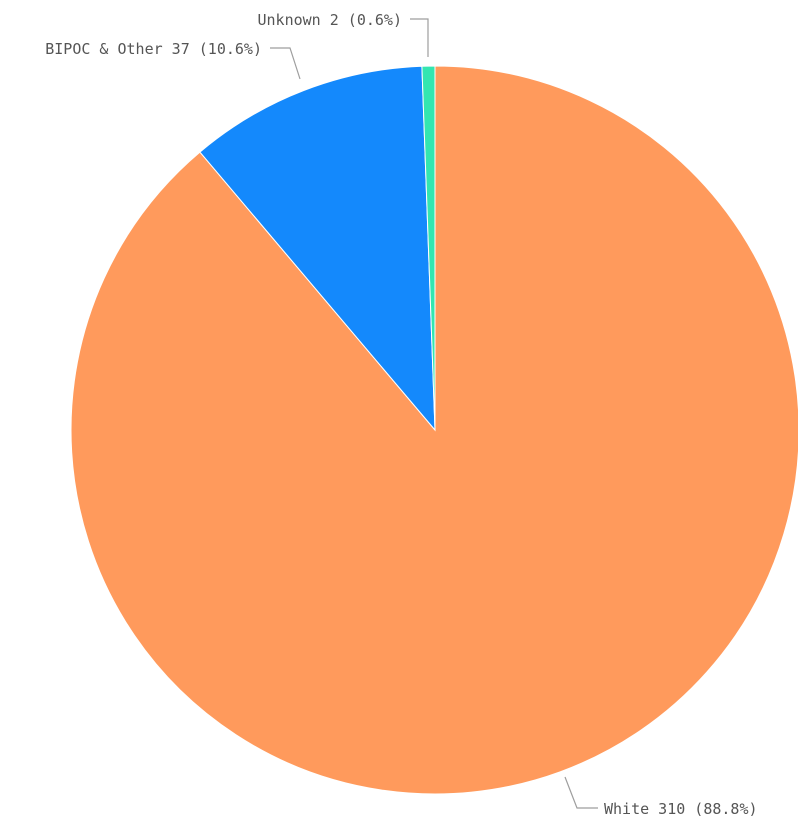 This screenshot has height=829, width=798. I want to click on leader-line-unknown, so click(419, 38).